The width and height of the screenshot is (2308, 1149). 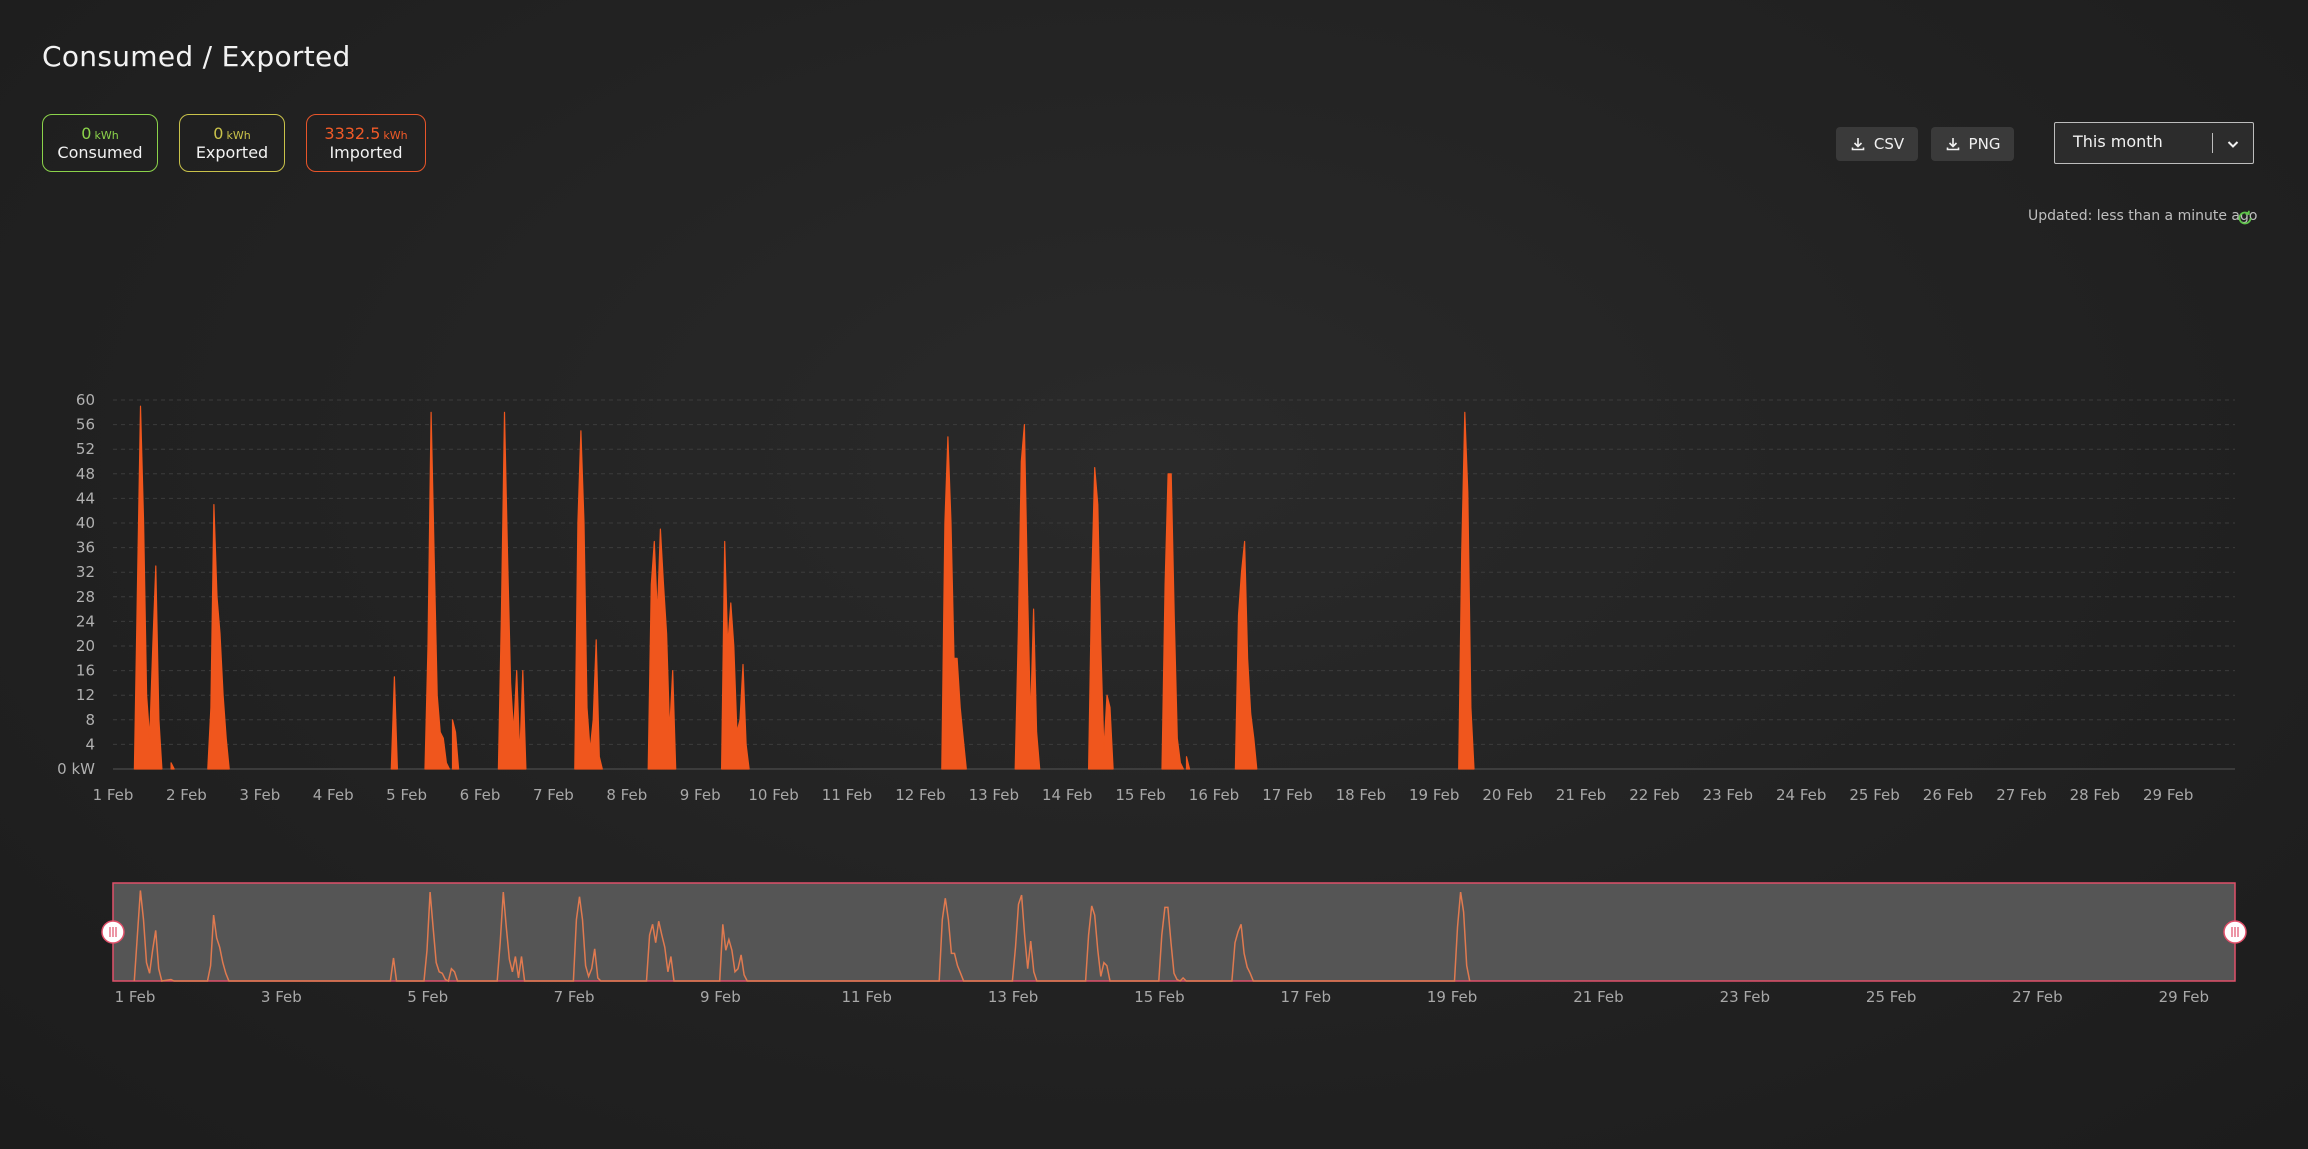 What do you see at coordinates (553, 795) in the screenshot?
I see `x-tick-label: 7 Feb` at bounding box center [553, 795].